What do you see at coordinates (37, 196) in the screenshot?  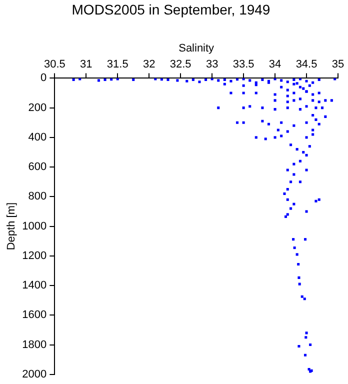 I see `y-tick-label: 800` at bounding box center [37, 196].